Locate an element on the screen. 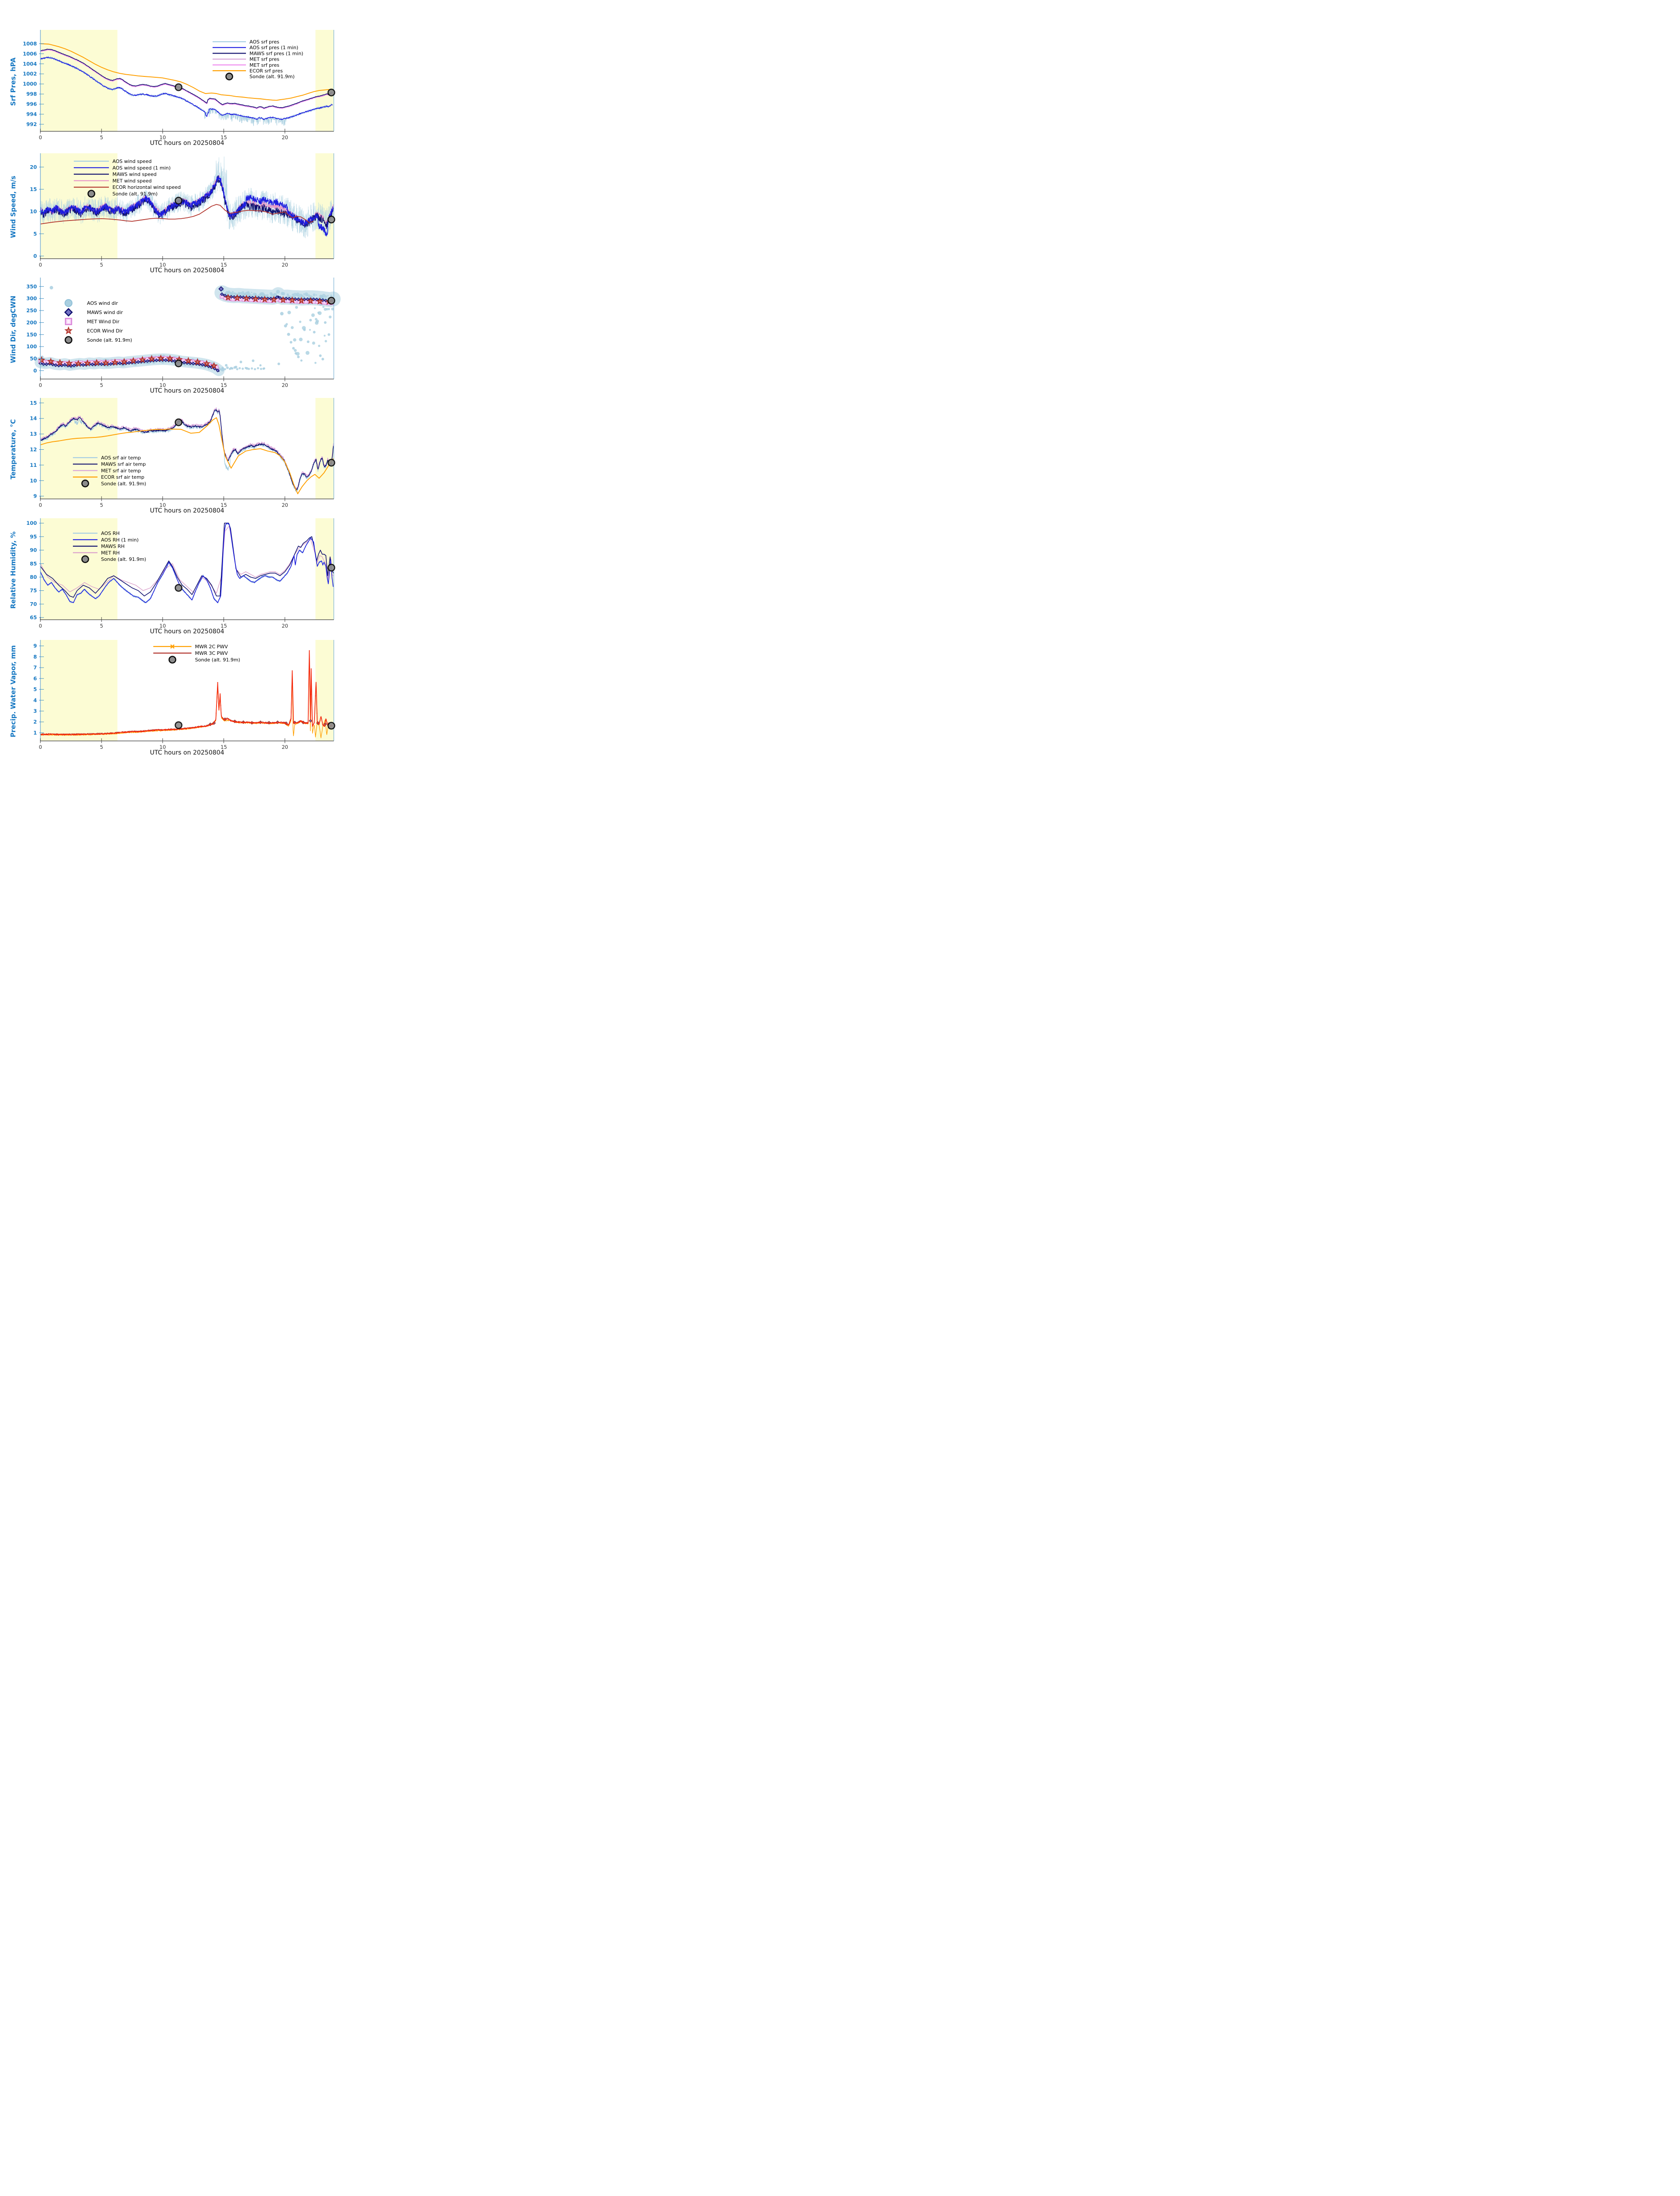 The width and height of the screenshot is (1680, 2196). y-tick-label: 13 is located at coordinates (33, 434).